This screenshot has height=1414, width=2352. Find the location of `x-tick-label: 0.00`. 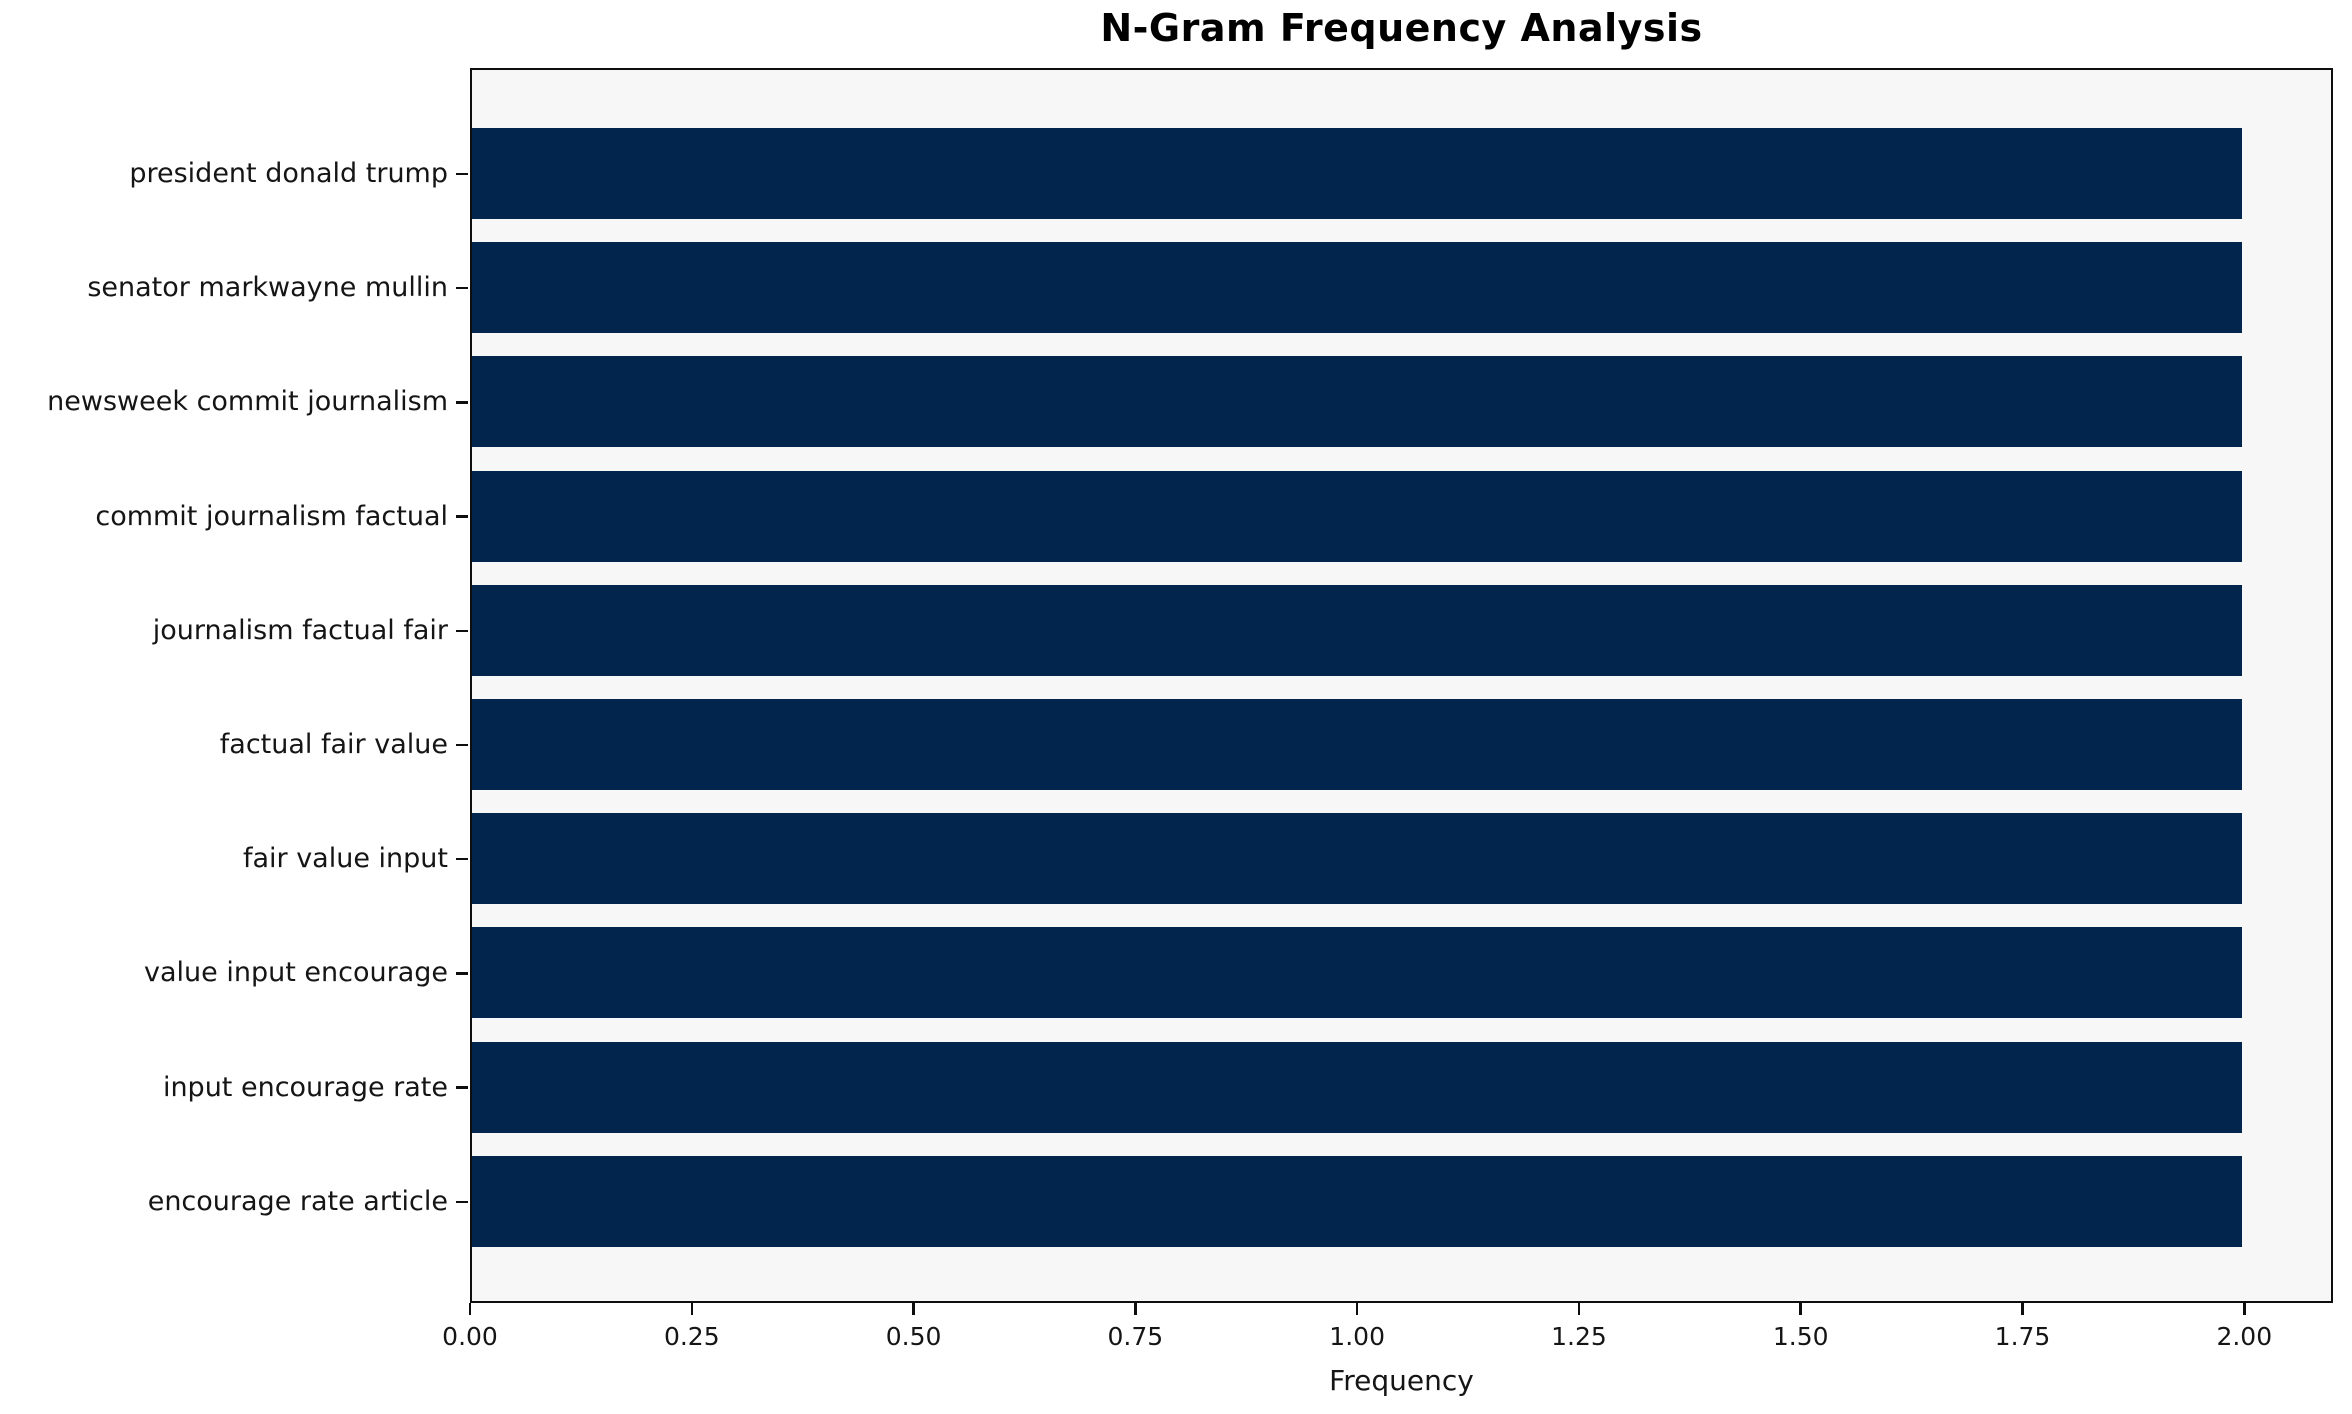

x-tick-label: 0.00 is located at coordinates (470, 1336).